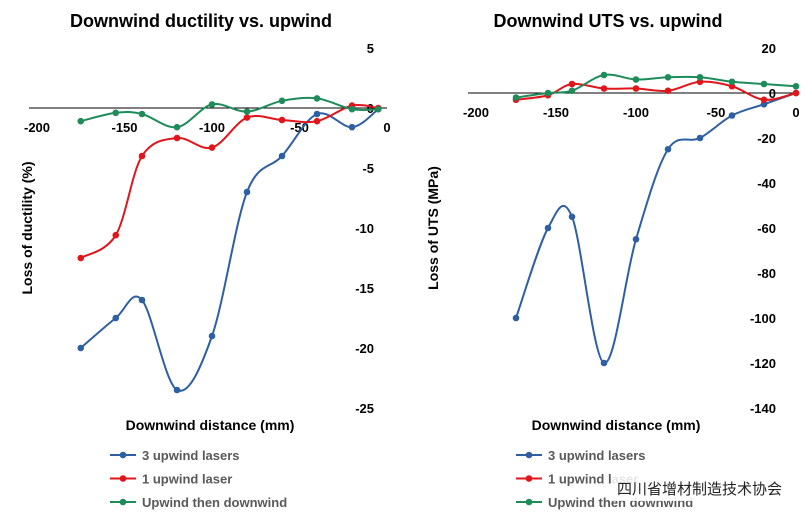 The height and width of the screenshot is (523, 812). What do you see at coordinates (763, 408) in the screenshot?
I see `y-tick-label: -140` at bounding box center [763, 408].